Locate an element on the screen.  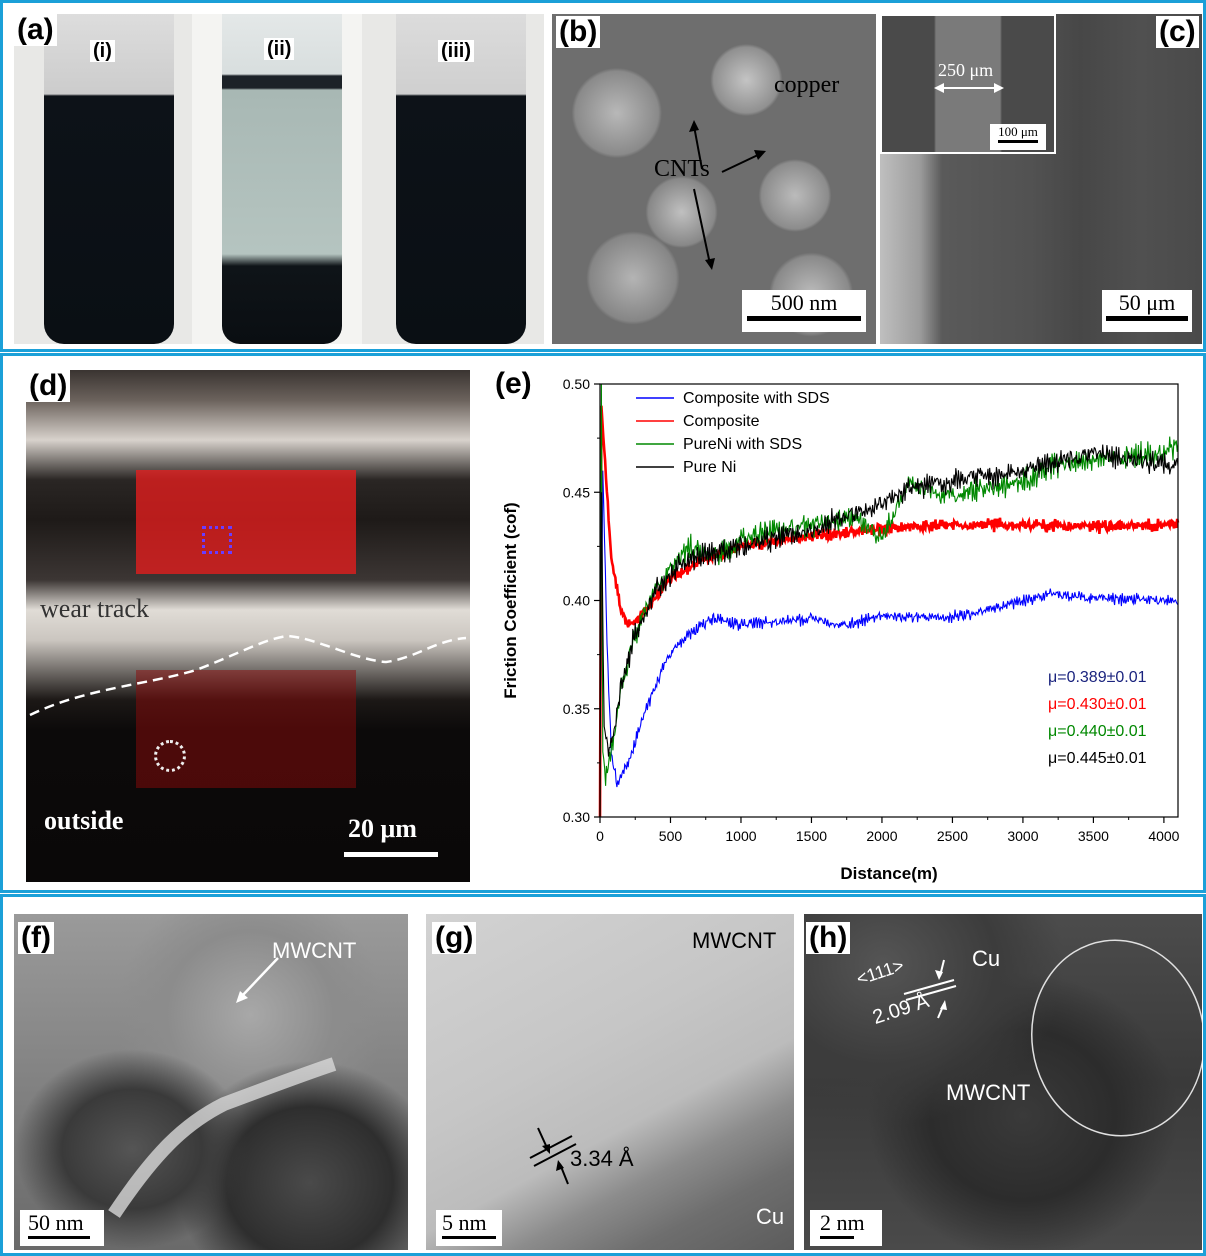
panel-d-label: (d) is located at coordinates (48, 386).